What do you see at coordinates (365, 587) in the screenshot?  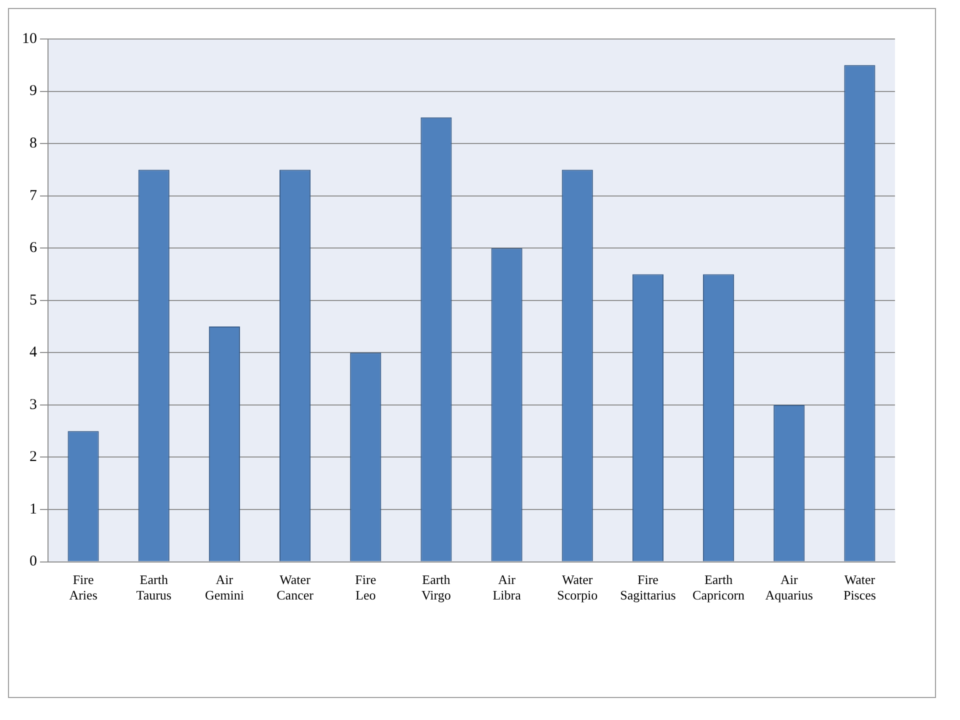 I see `x-tick-label: Fire Leo` at bounding box center [365, 587].